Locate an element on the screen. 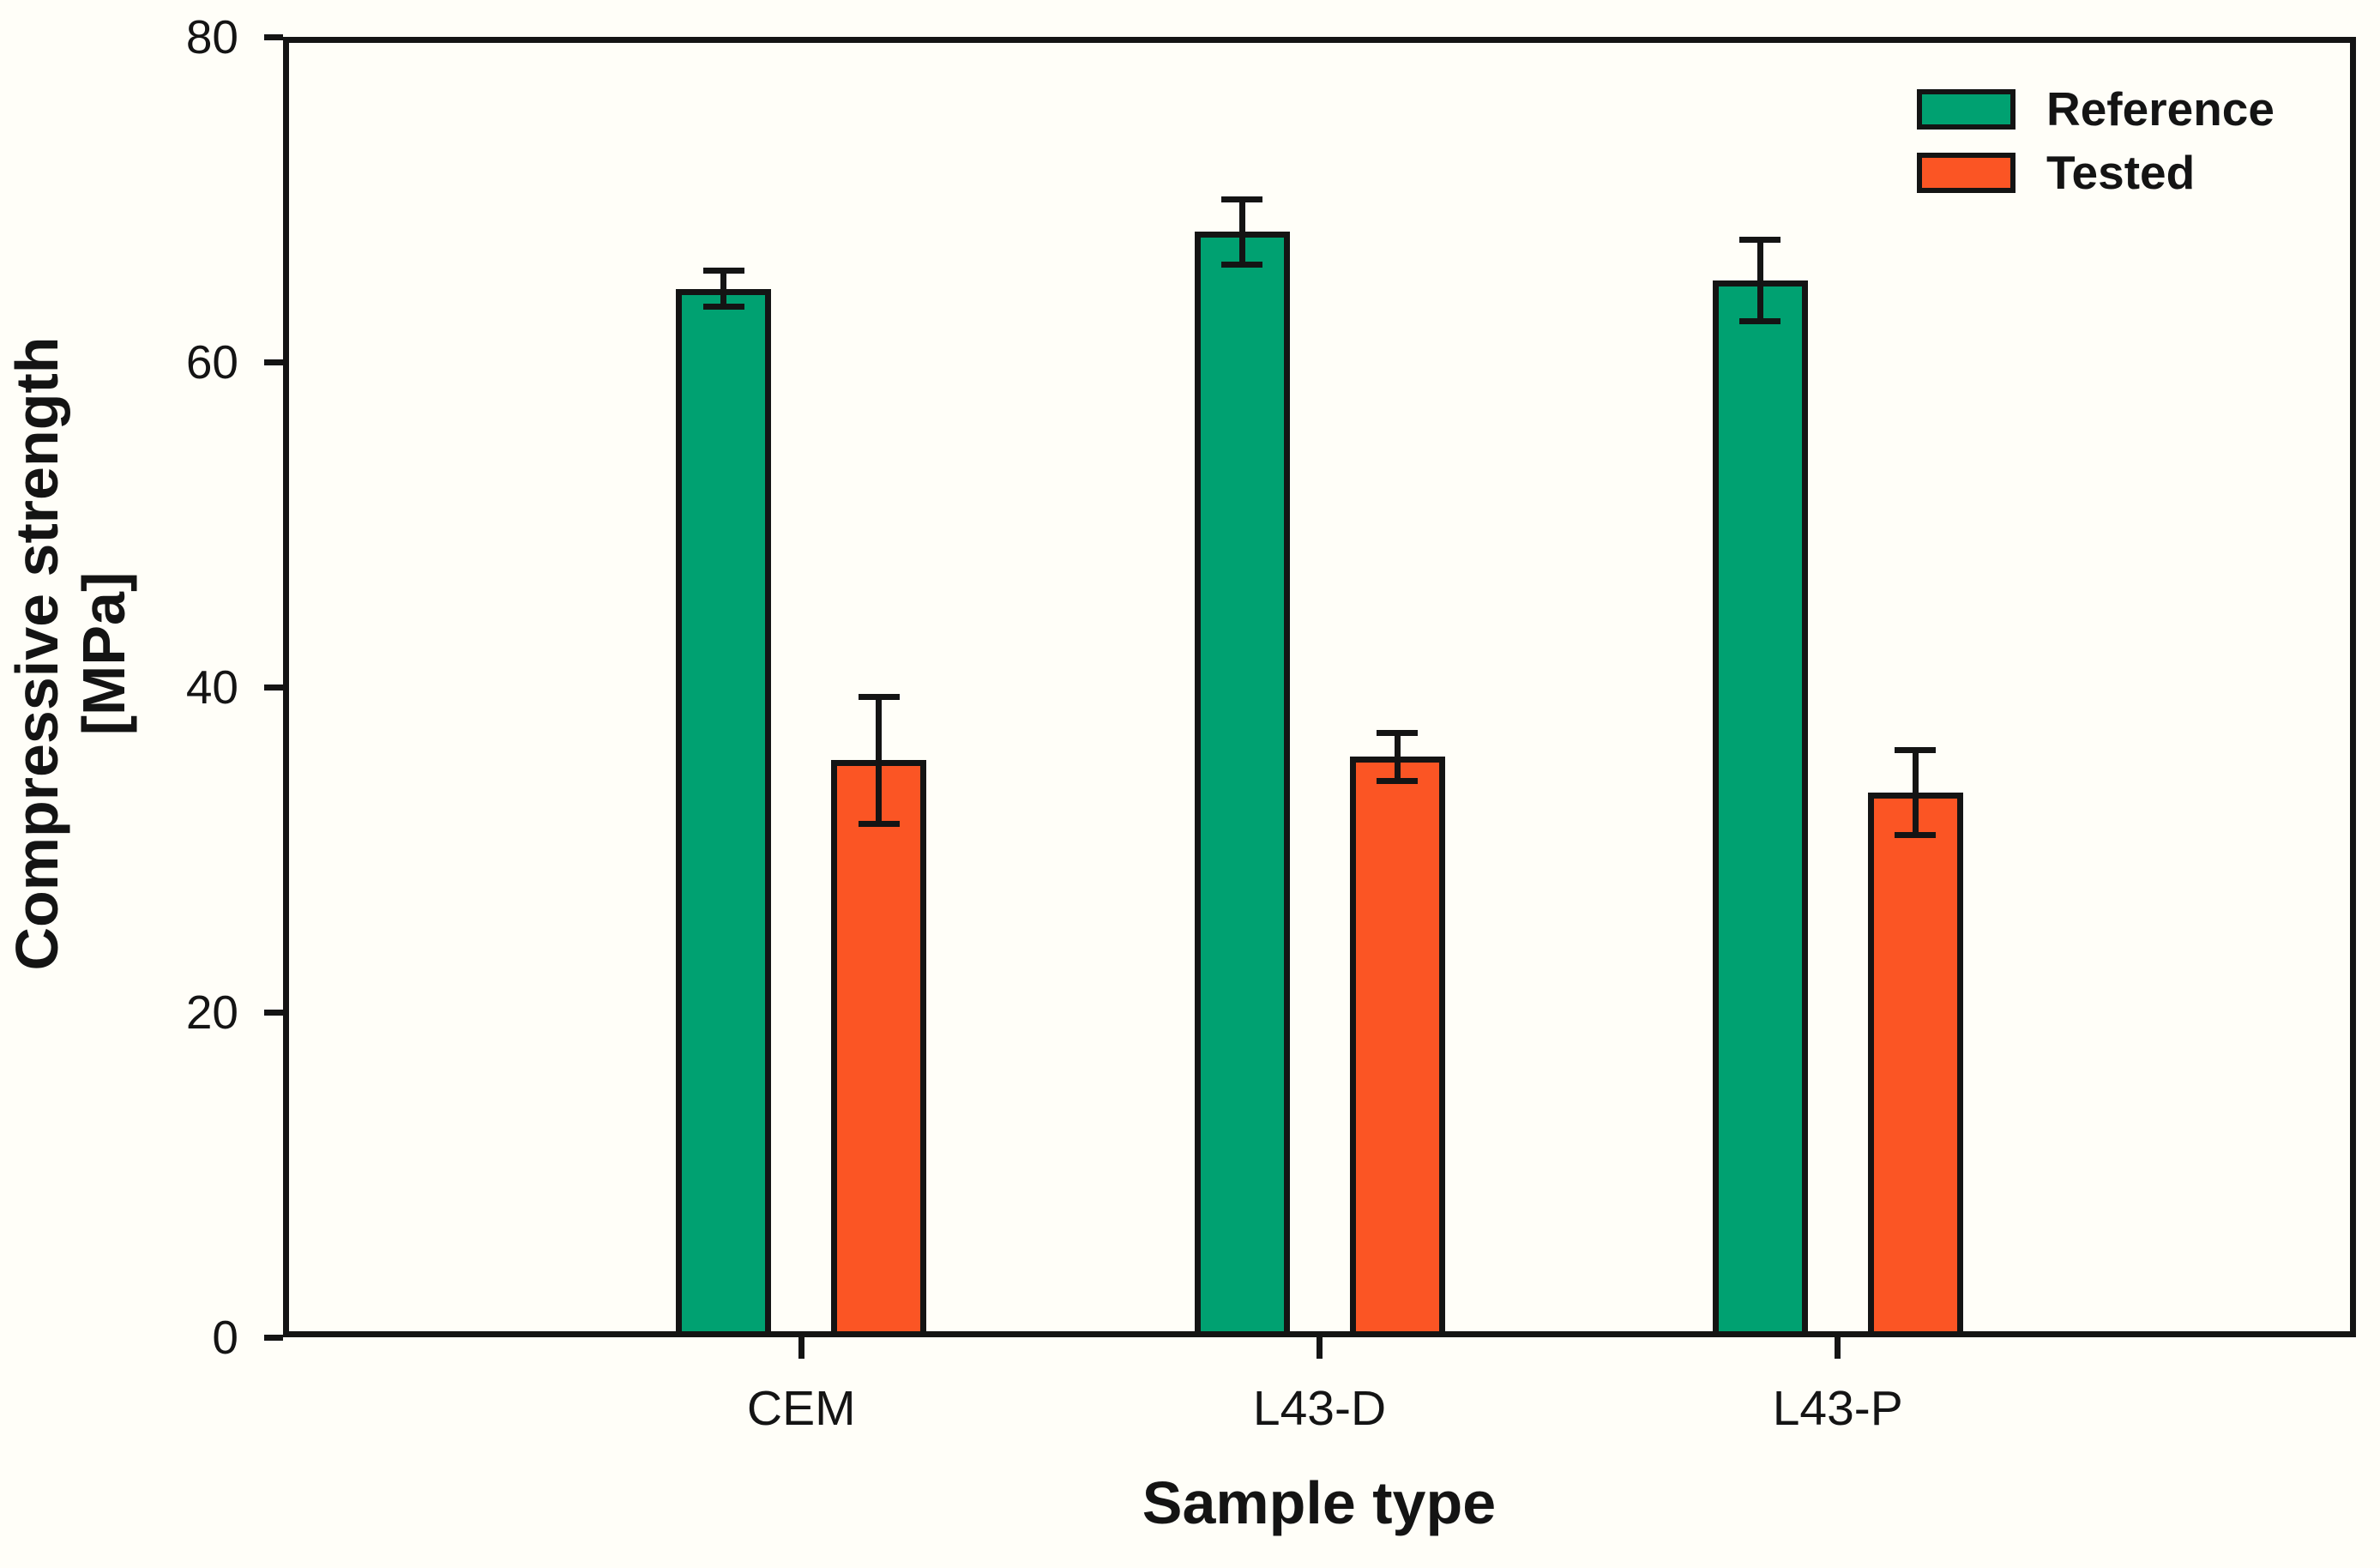 The height and width of the screenshot is (1568, 2380). x-tick-label: L43-D is located at coordinates (1320, 1409).